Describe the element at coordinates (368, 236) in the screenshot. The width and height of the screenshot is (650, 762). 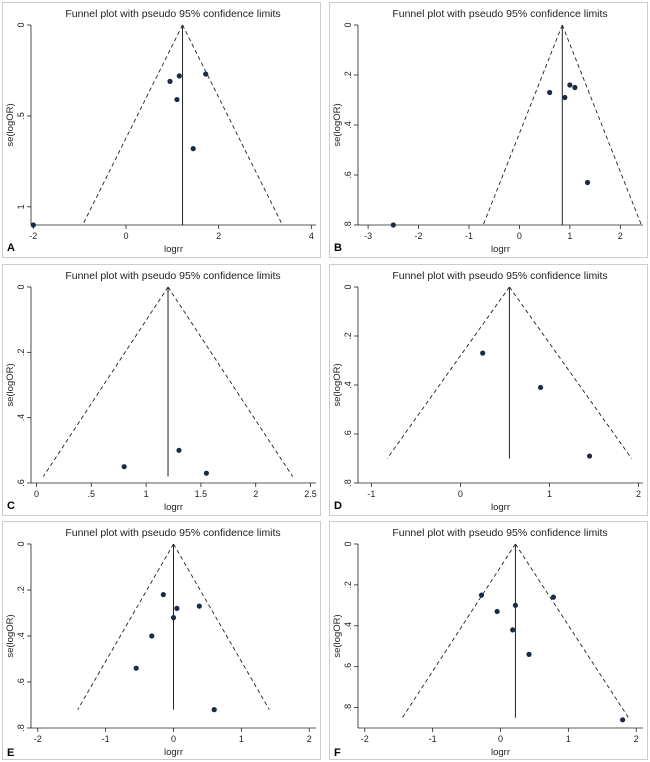
I see `x-tick-label: -3` at that location.